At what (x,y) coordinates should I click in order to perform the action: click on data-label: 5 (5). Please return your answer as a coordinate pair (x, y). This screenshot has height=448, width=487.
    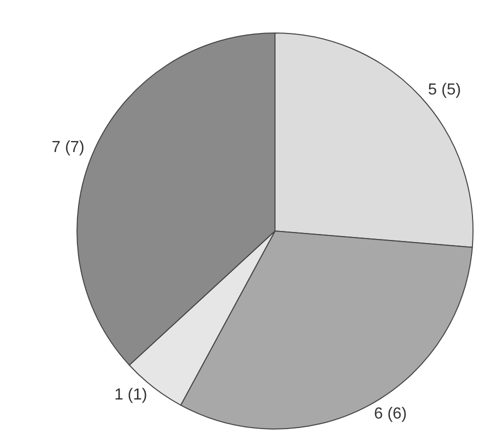
    Looking at the image, I should click on (444, 90).